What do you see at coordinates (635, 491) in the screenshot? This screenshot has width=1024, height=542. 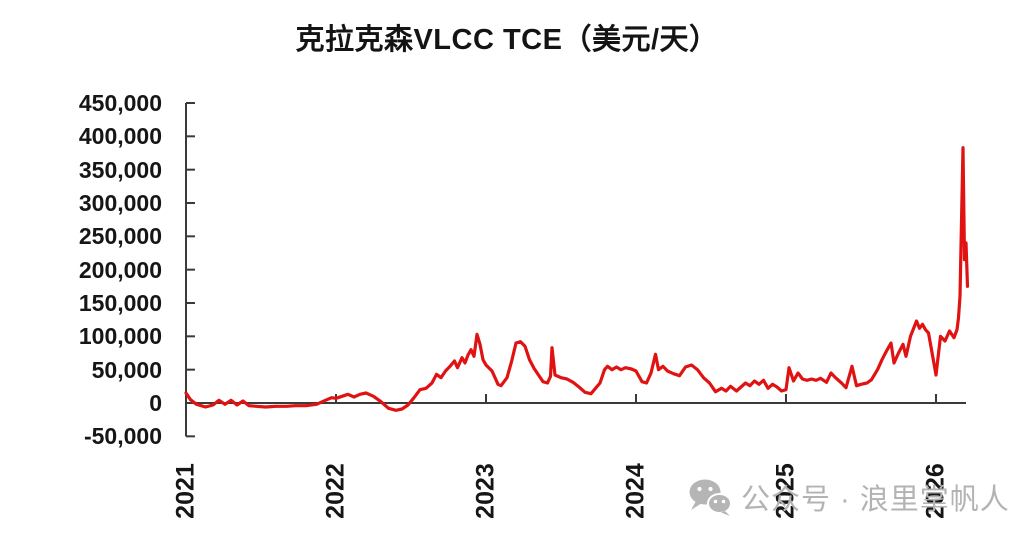 I see `x-tick-label: 2024` at bounding box center [635, 491].